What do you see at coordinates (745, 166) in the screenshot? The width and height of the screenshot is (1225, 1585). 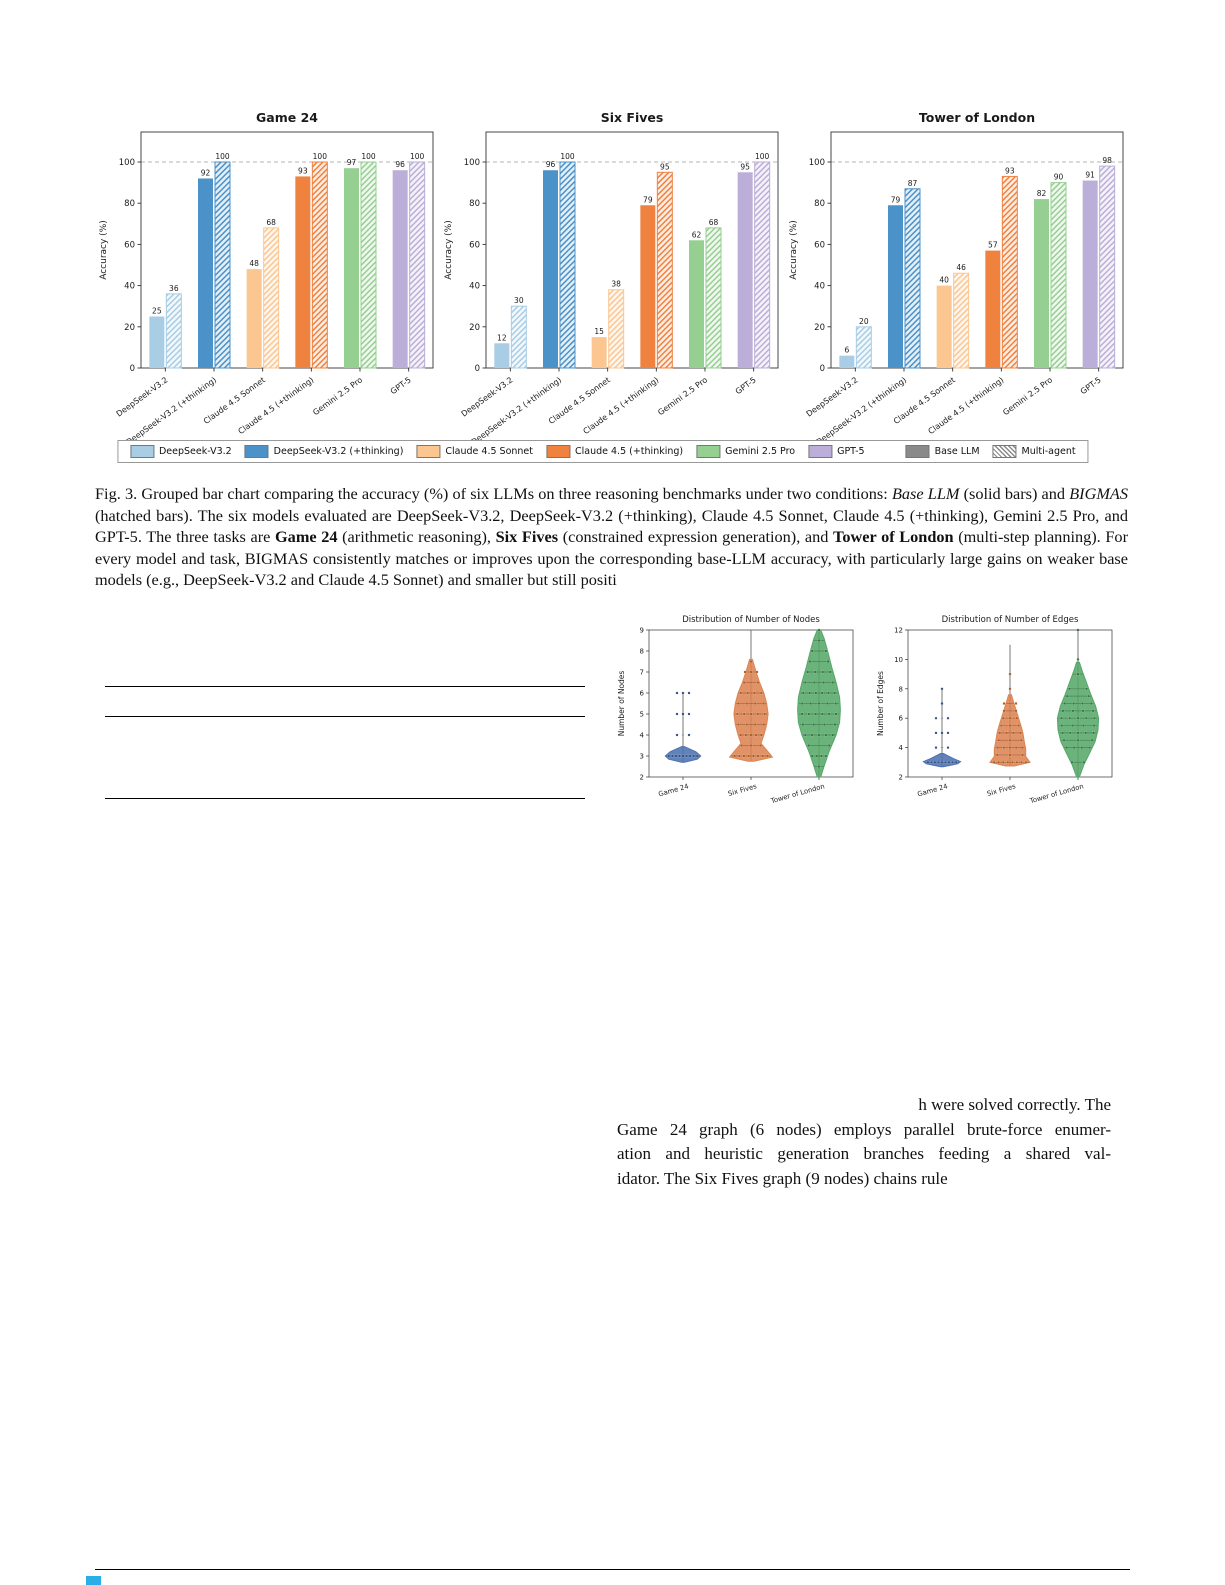 I see `svg-text: 95` at bounding box center [745, 166].